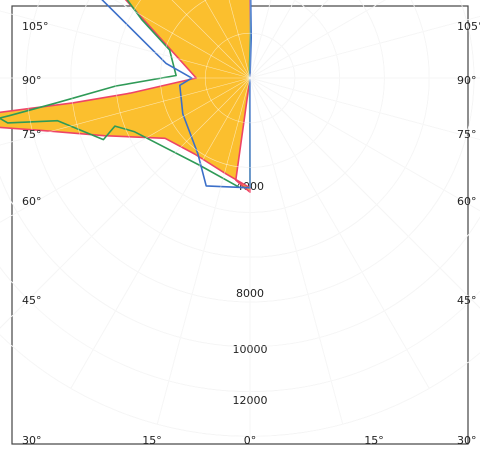 The width and height of the screenshot is (480, 451). I want to click on left-angle-label: 60°, so click(32, 201).